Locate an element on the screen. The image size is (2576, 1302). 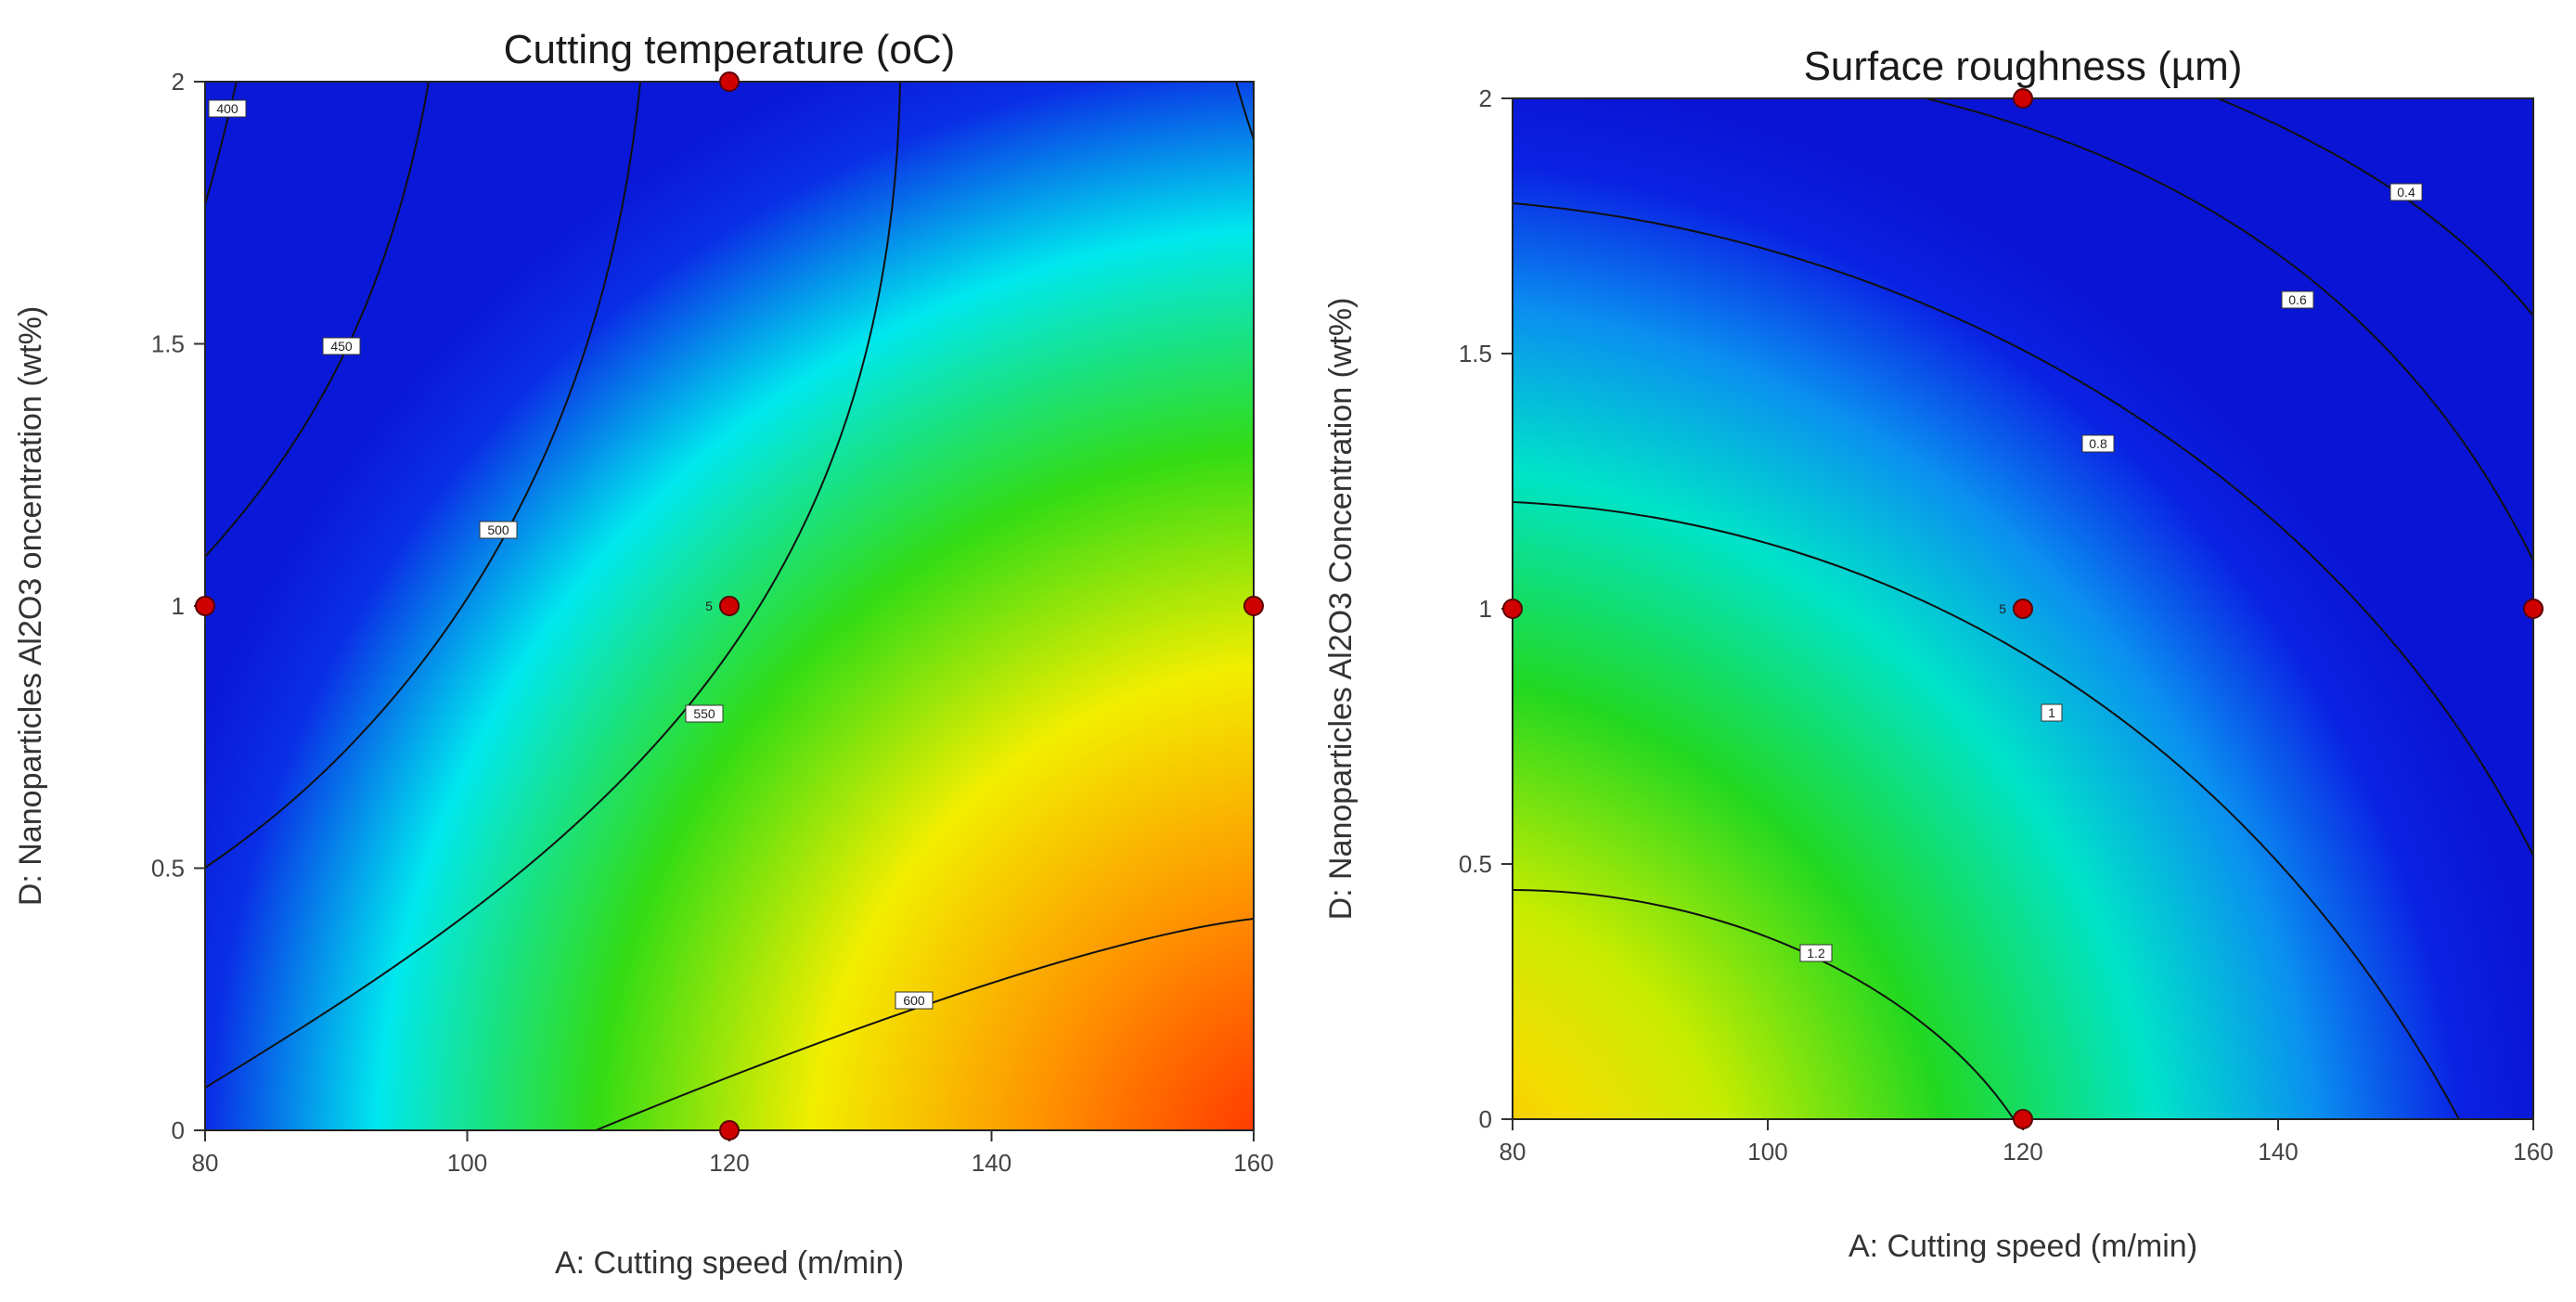
chart-left-y-tick-label: 0.5 is located at coordinates (168, 869).